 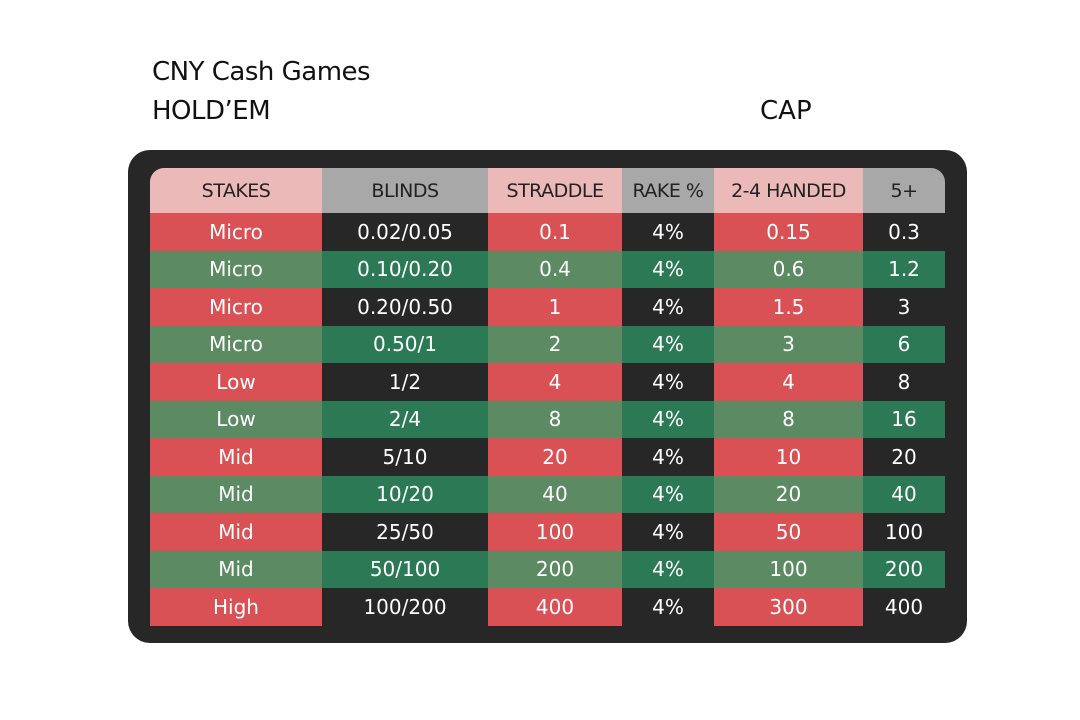 What do you see at coordinates (904, 494) in the screenshot?
I see `cell-5-plus: 40` at bounding box center [904, 494].